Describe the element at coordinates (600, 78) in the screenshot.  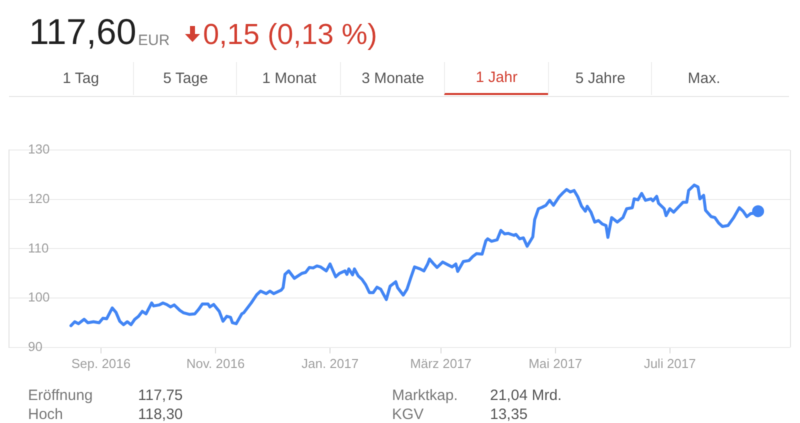
I see `tab: 5 Jahre` at that location.